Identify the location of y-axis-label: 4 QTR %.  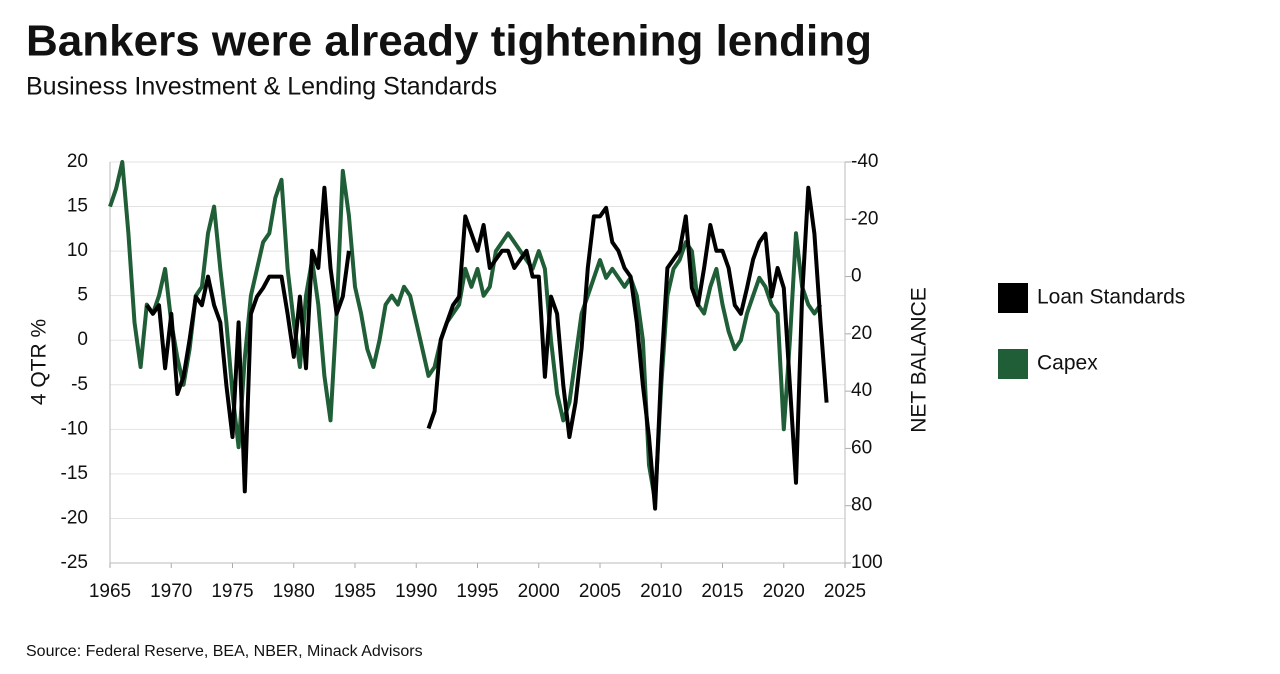
(39, 362).